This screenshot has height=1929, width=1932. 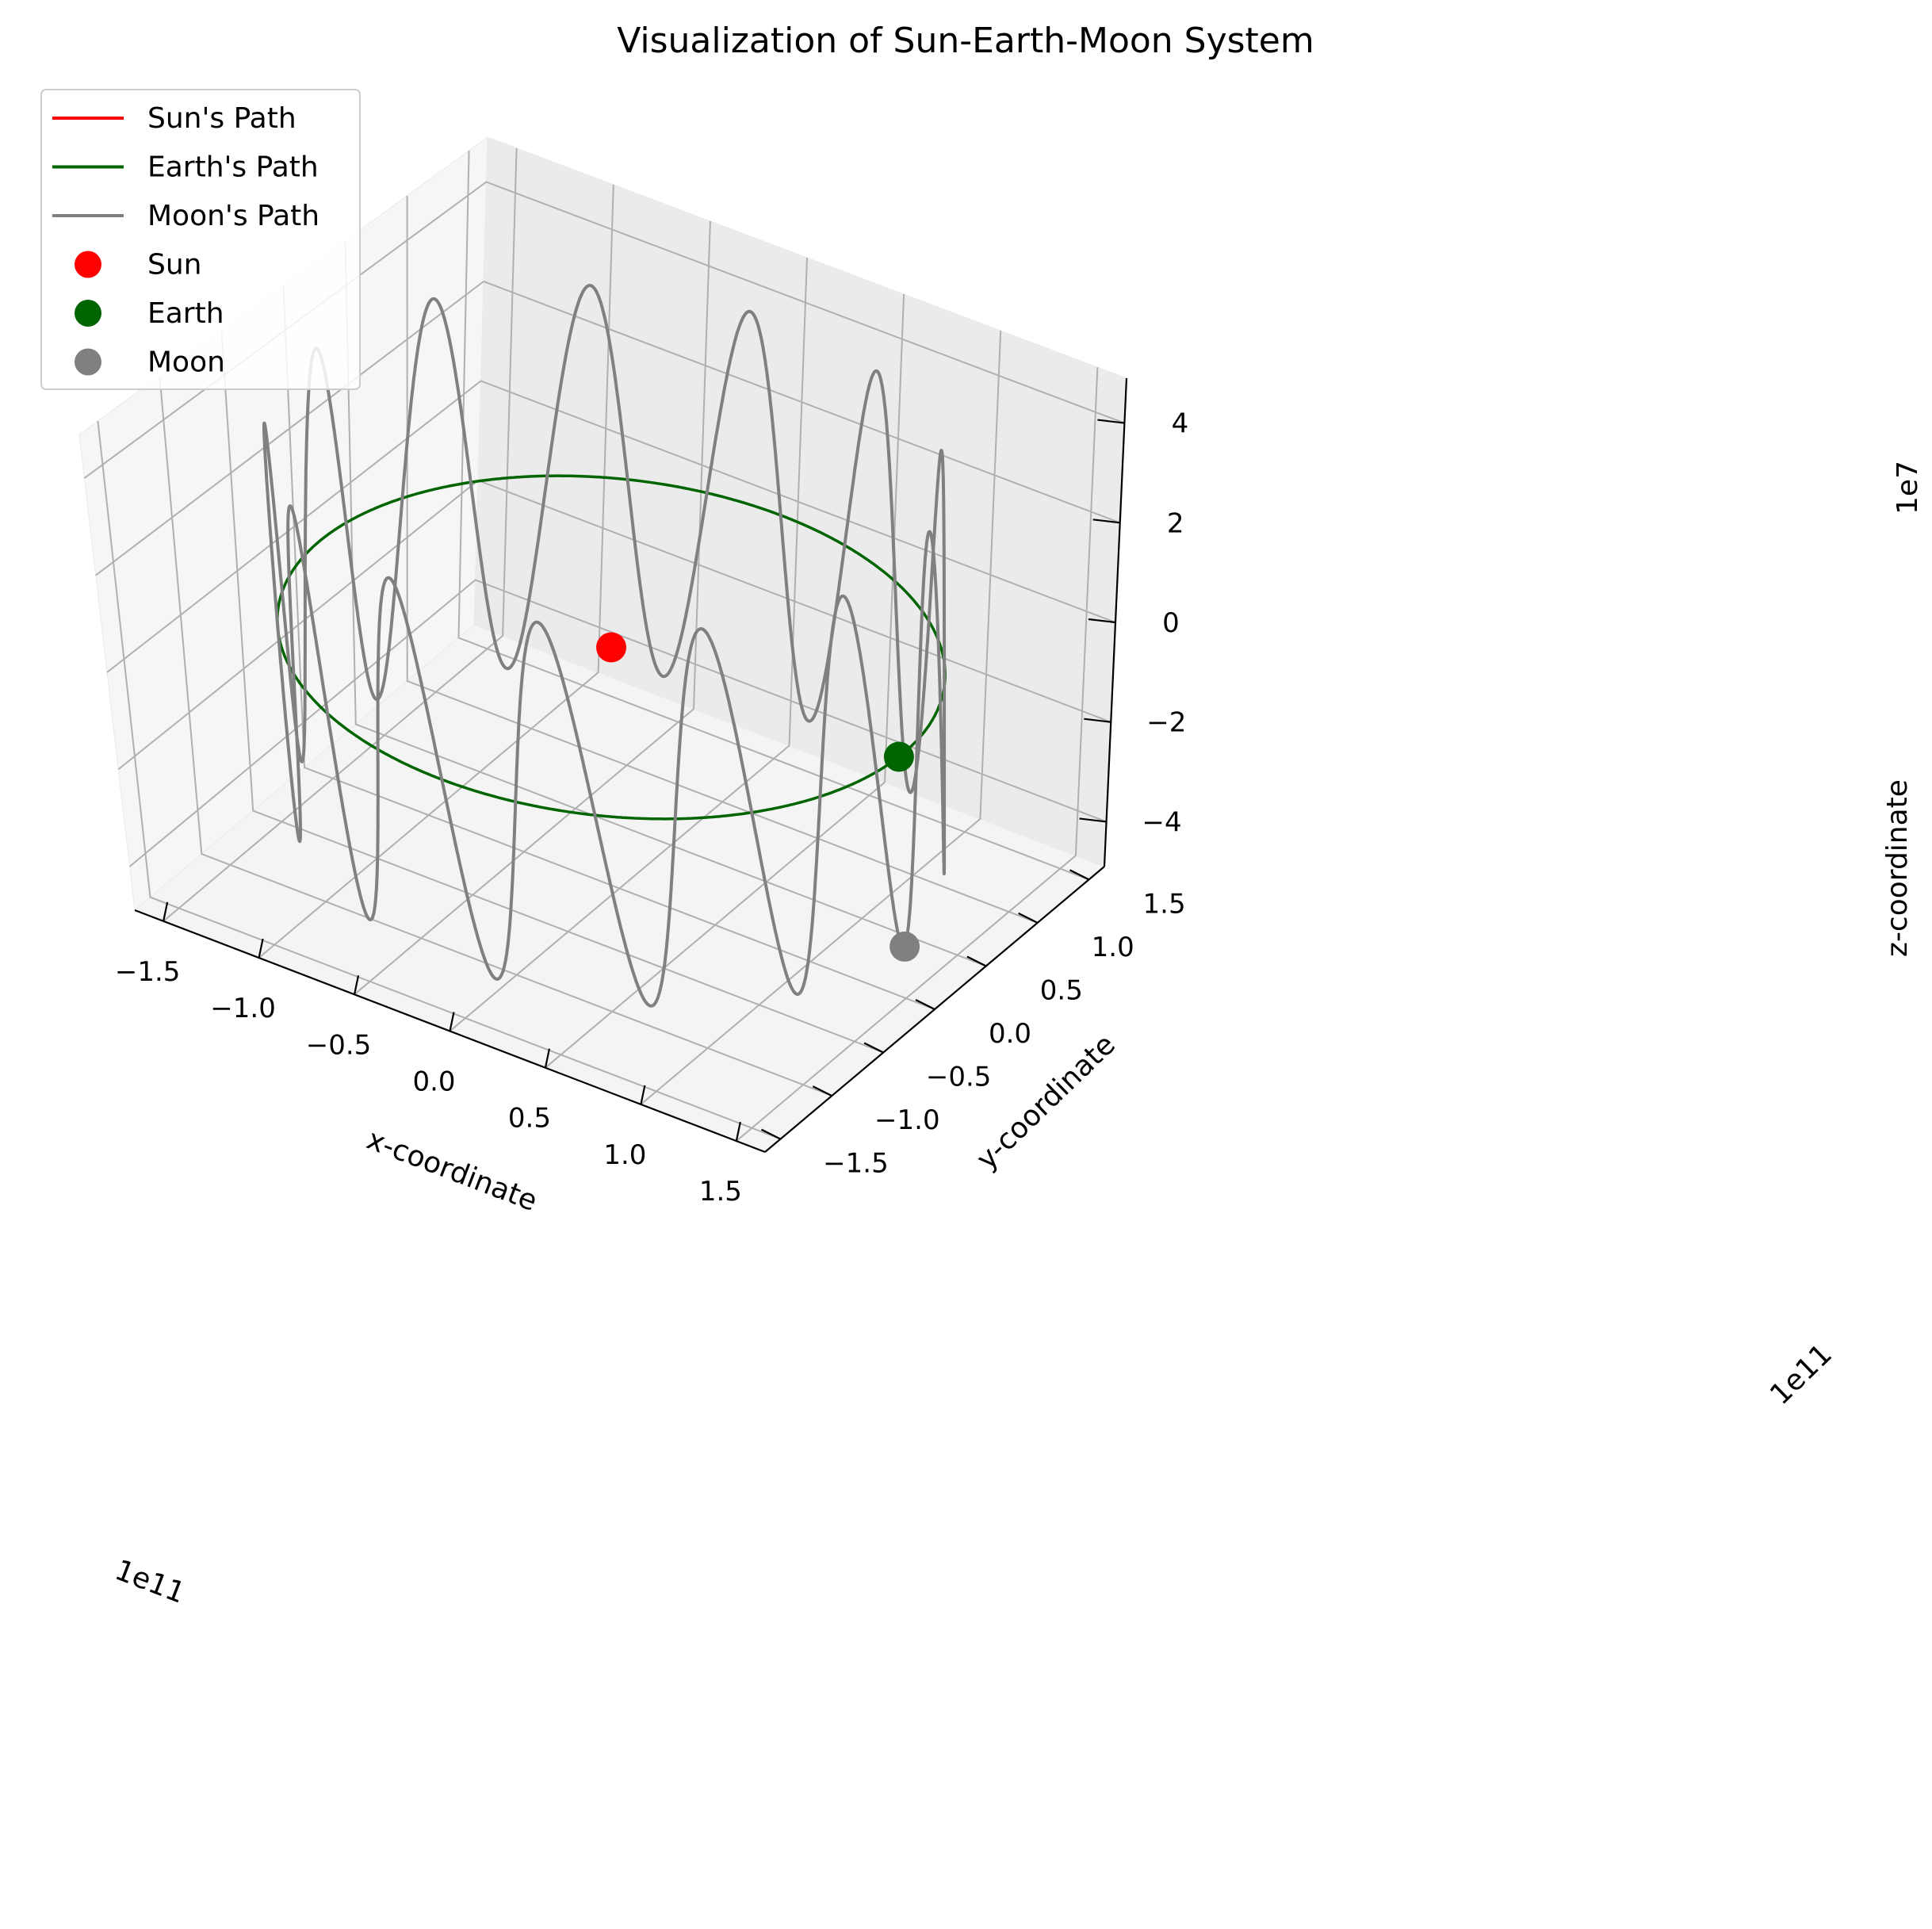 What do you see at coordinates (1162, 822) in the screenshot?
I see `z-tick-label-0: −4` at bounding box center [1162, 822].